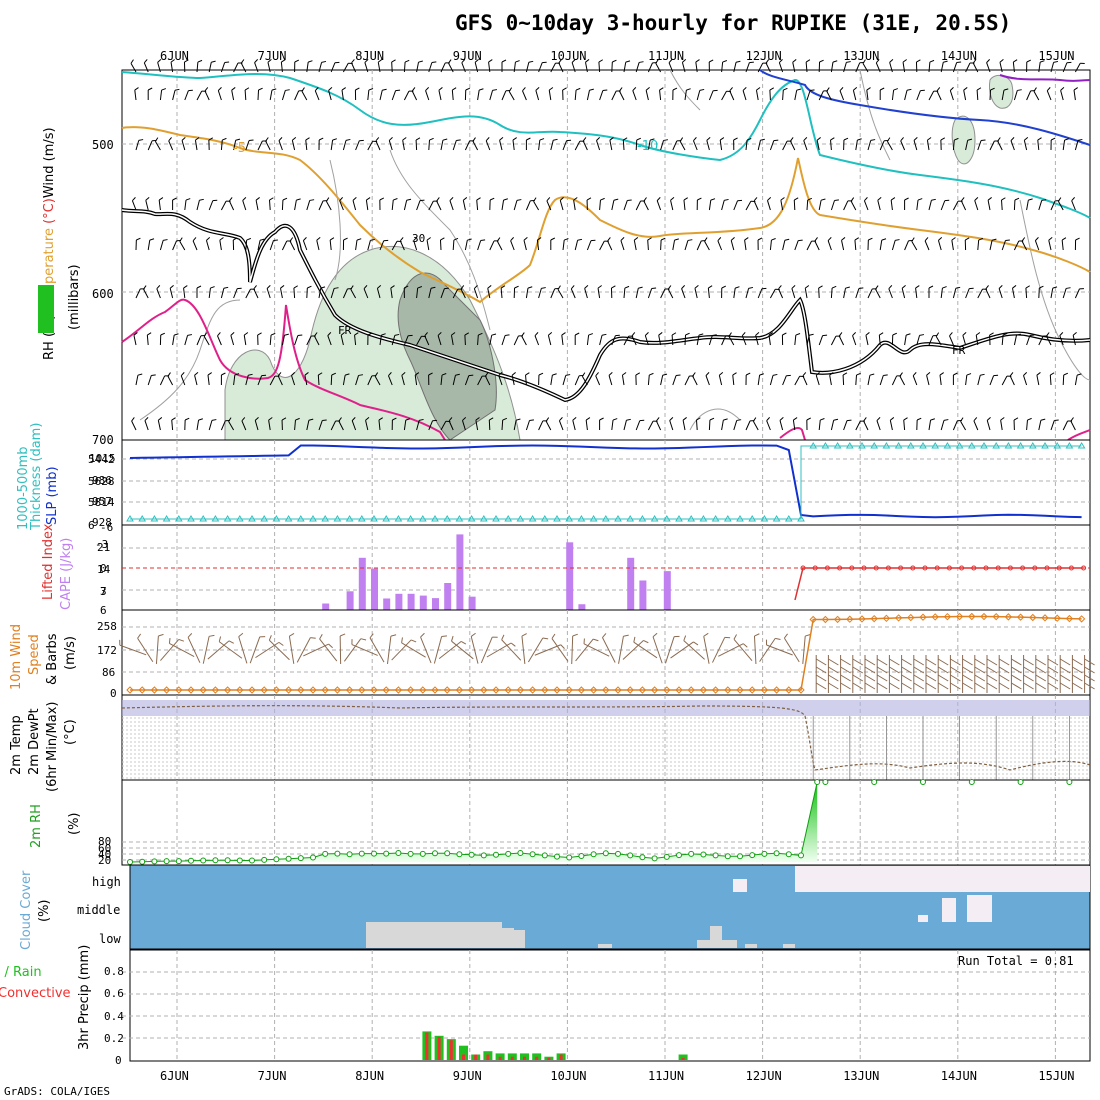  What do you see at coordinates (36, 477) in the screenshot?
I see `thick-label-2: Thickness (dam)` at bounding box center [36, 477].